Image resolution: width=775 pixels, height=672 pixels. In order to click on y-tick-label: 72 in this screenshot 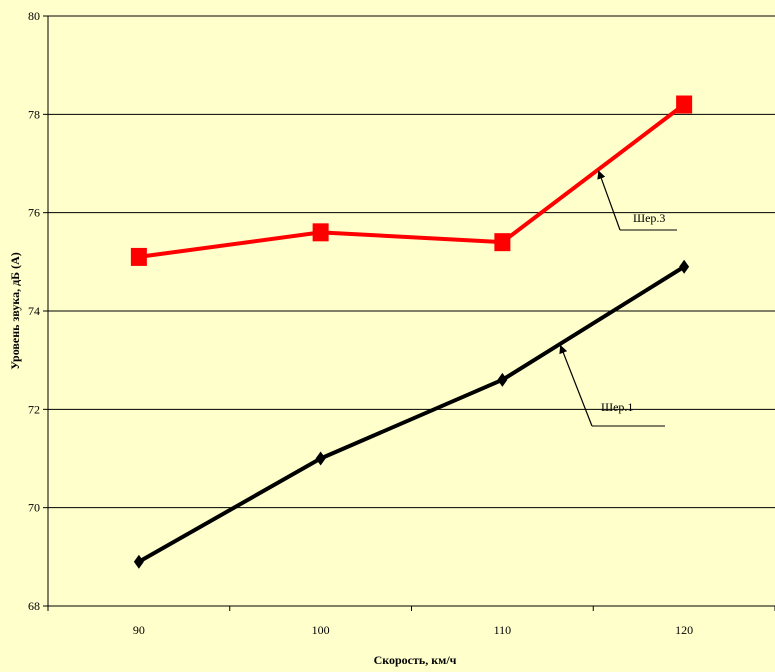, I will do `click(34, 409)`.